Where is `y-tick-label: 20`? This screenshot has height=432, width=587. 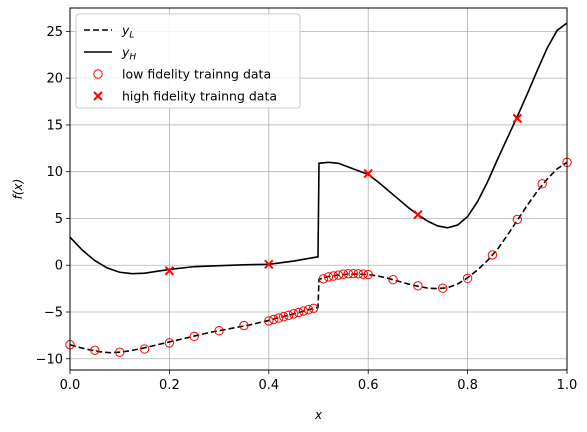
y-tick-label: 20 is located at coordinates (54, 79).